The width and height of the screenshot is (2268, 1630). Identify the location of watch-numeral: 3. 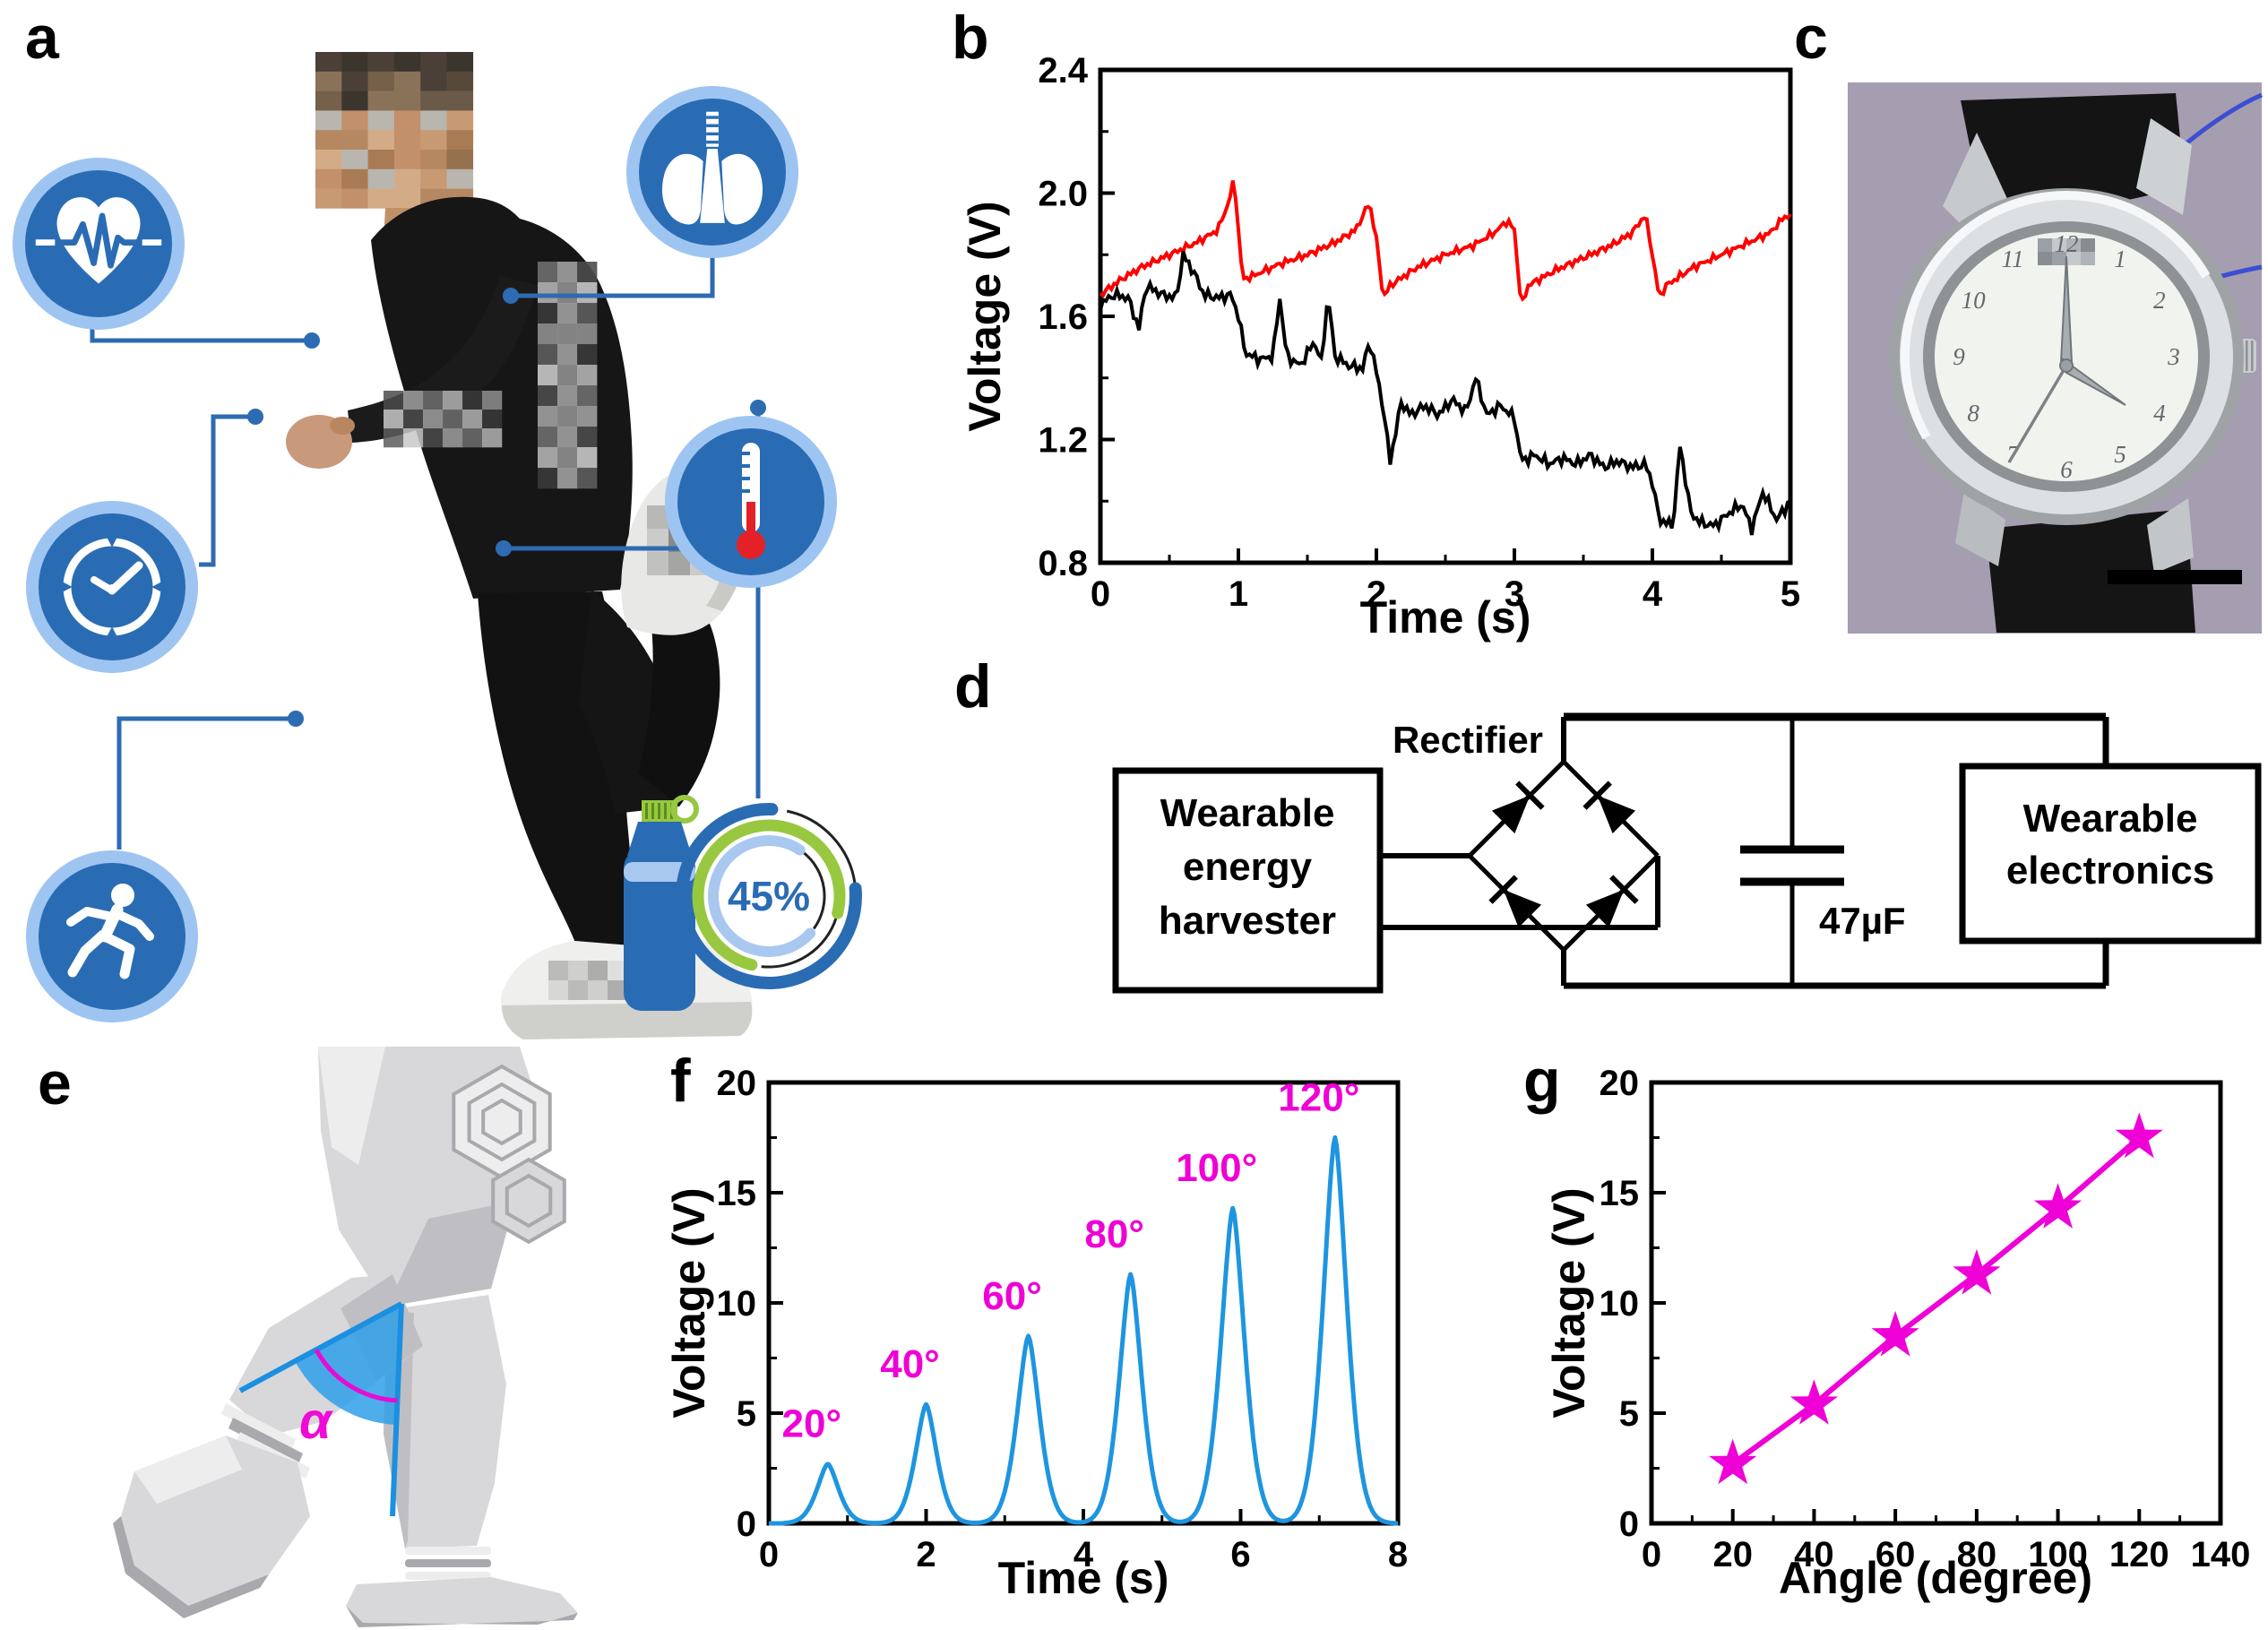
(2173, 356).